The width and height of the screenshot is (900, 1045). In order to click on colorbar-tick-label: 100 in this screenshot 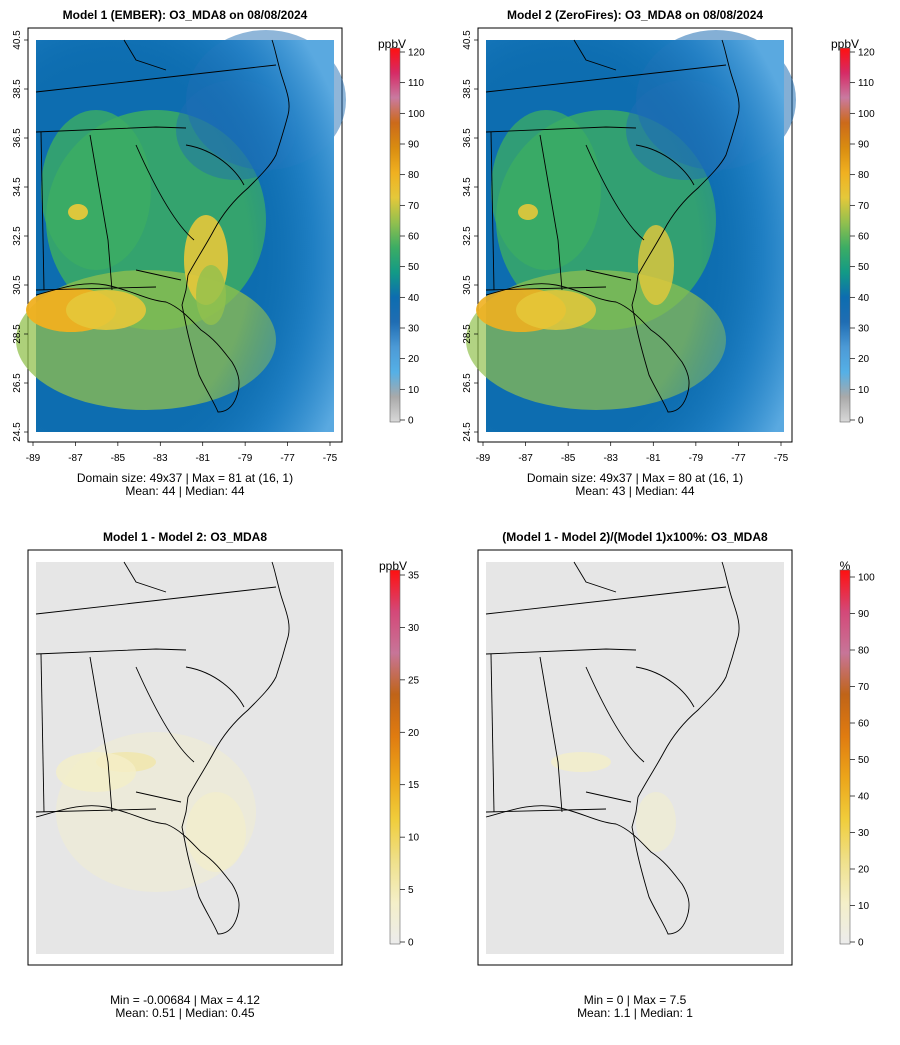, I will do `click(866, 578)`.